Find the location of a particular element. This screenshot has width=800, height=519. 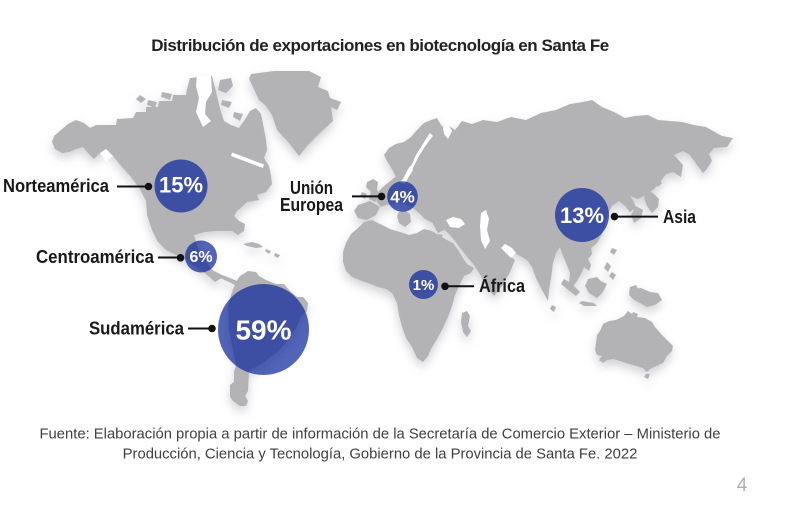

svg-text: Asia is located at coordinates (680, 216).